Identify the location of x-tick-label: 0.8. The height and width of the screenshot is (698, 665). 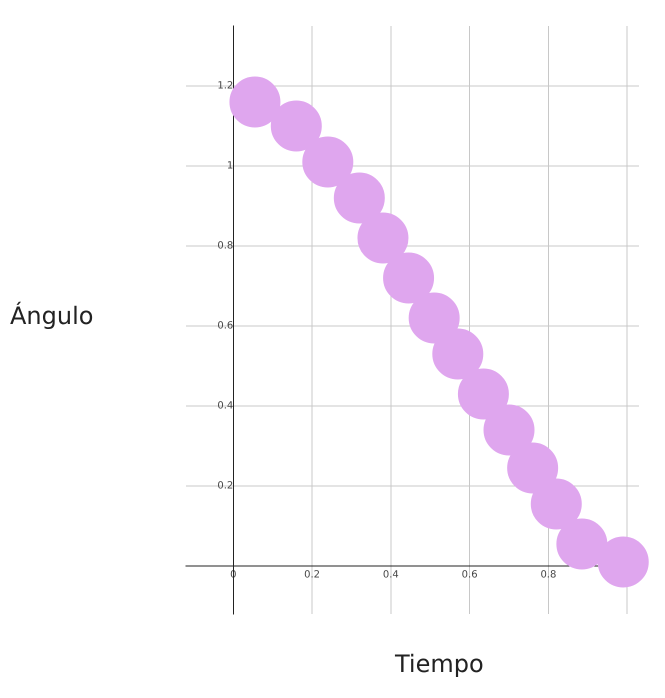
(548, 575).